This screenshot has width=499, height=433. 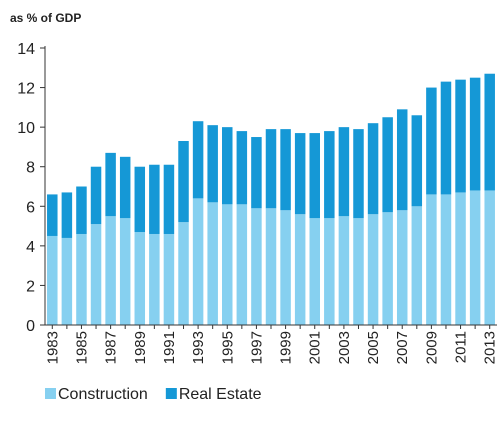 I want to click on x-tick-label: 1995, so click(x=227, y=347).